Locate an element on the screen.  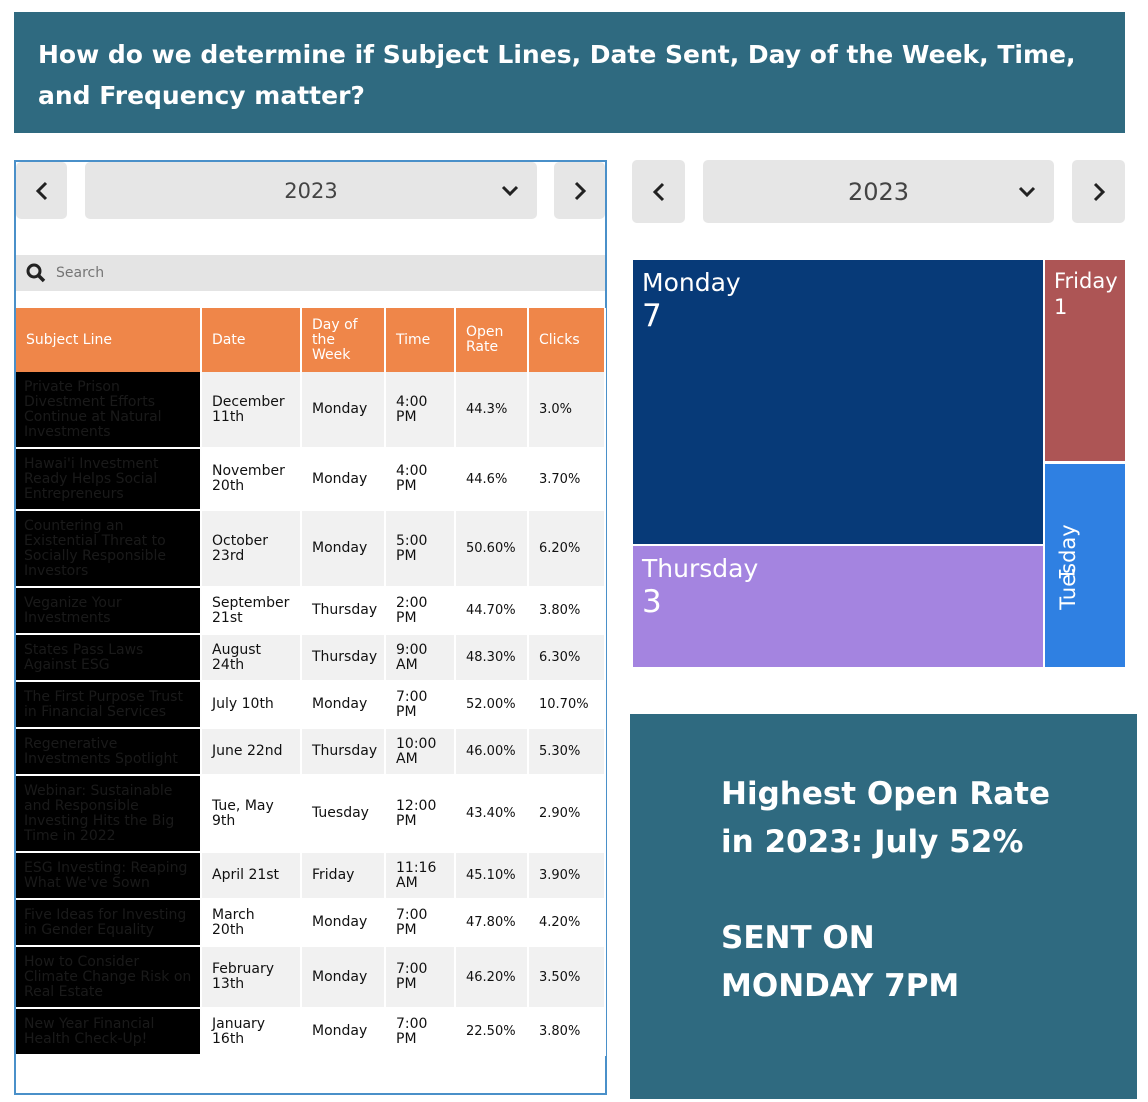
cell-open-rate: 44.3% is located at coordinates (492, 410).